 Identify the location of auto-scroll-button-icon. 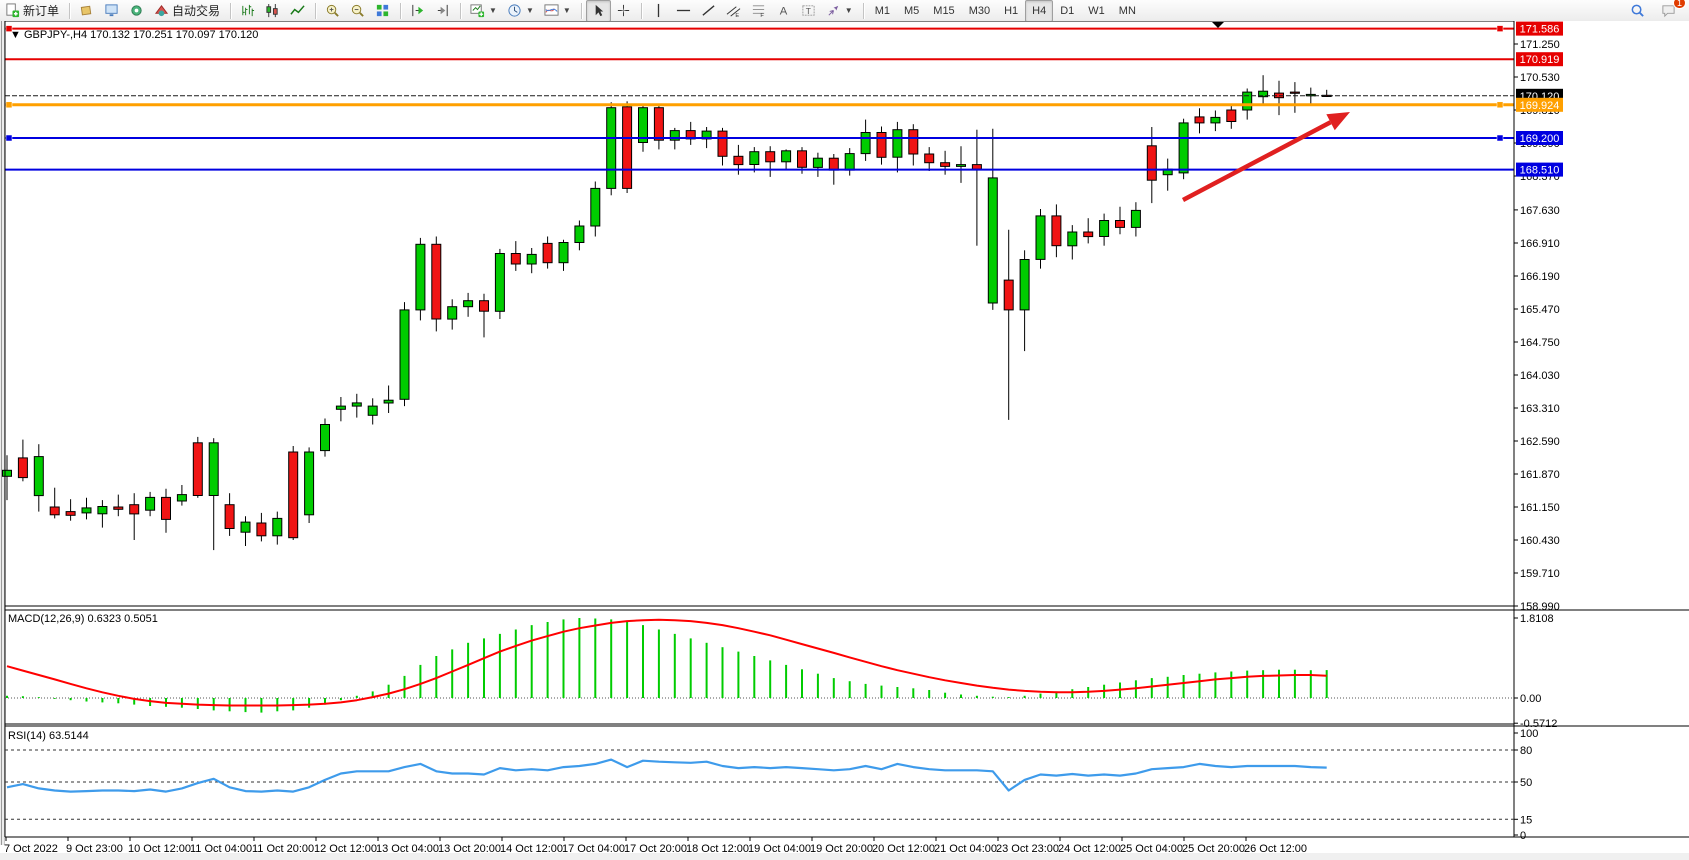
(417, 10).